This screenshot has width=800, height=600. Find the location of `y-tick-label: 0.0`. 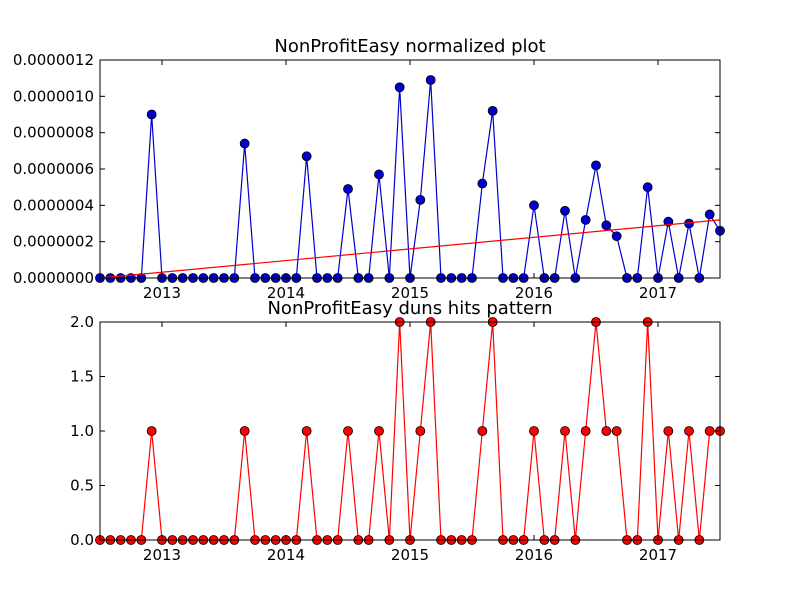

y-tick-label: 0.0 is located at coordinates (82, 540).